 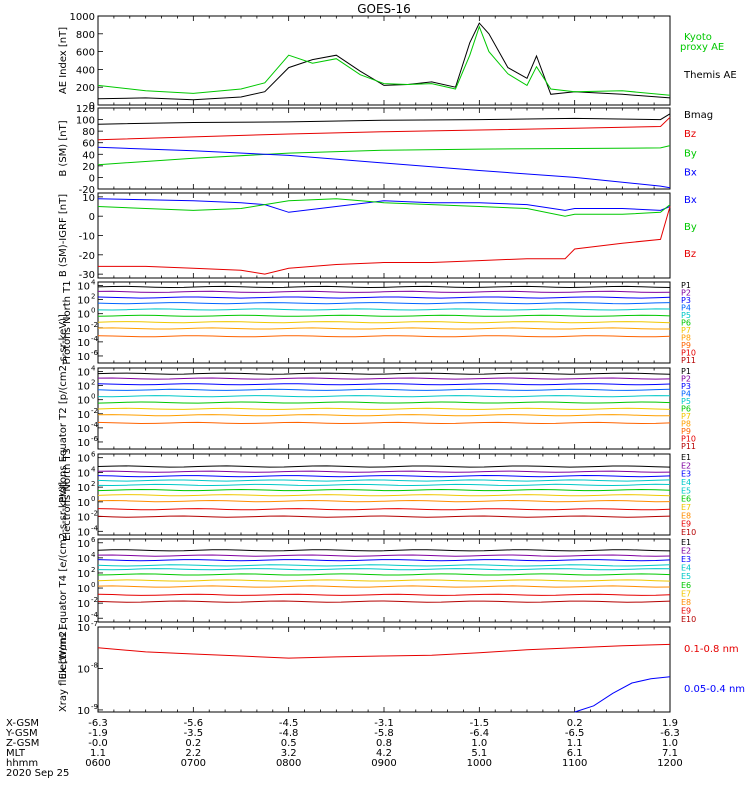 What do you see at coordinates (574, 763) in the screenshot?
I see `x-tick-label: 1100` at bounding box center [574, 763].